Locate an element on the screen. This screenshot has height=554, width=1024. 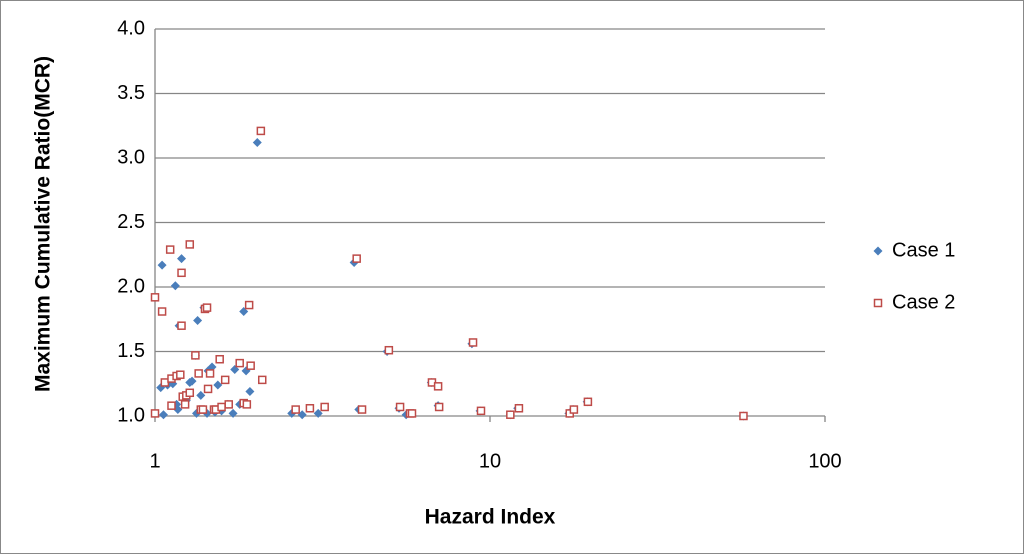
x-axis-label: Hazard Index is located at coordinates (490, 517).